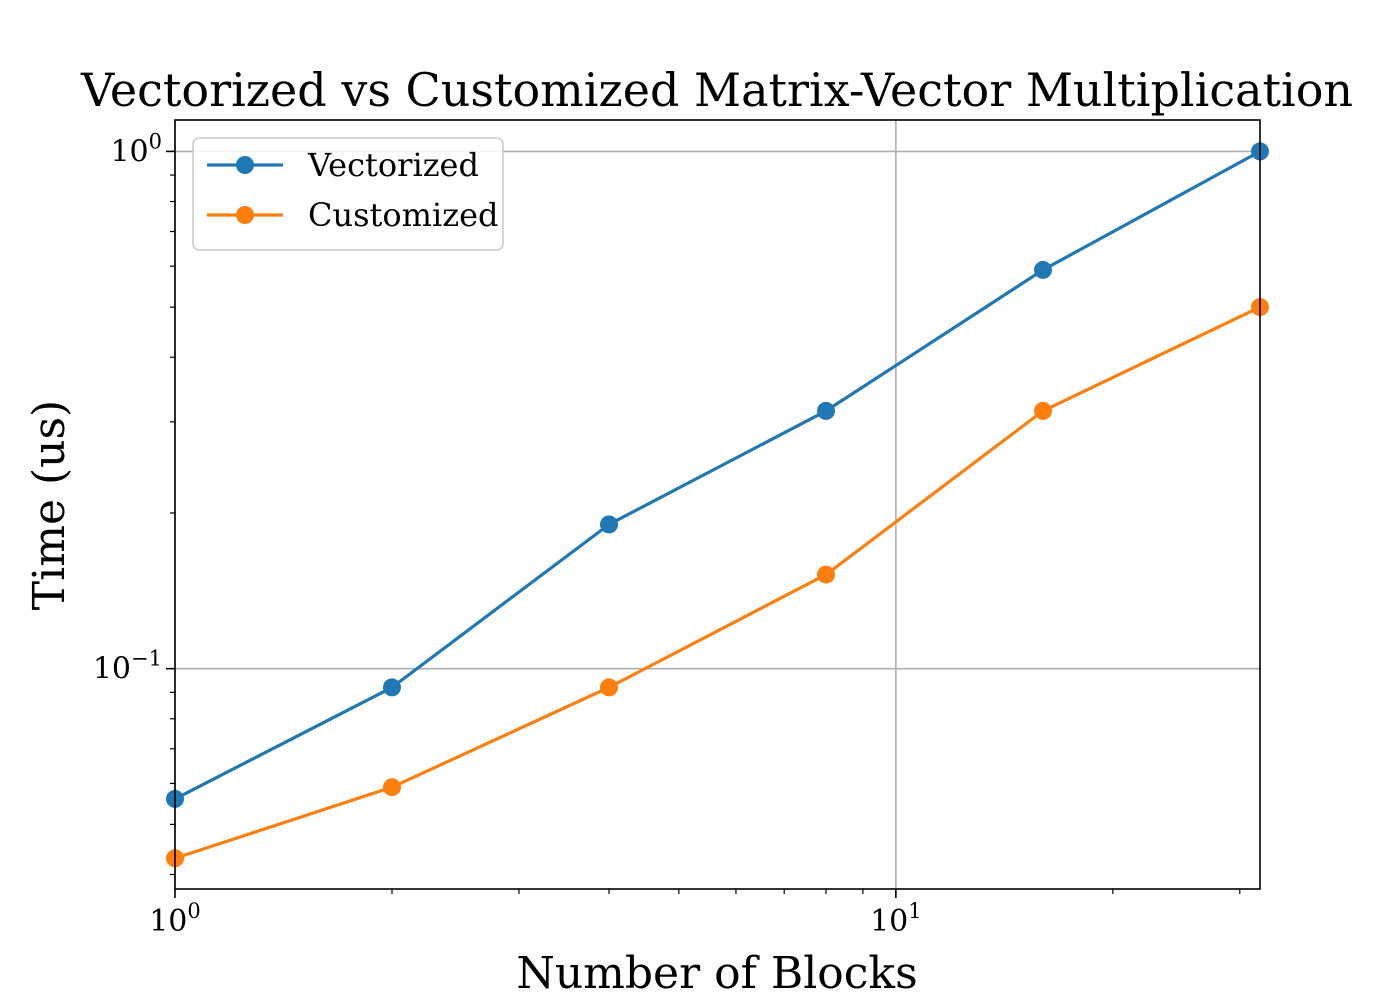 The height and width of the screenshot is (1000, 1400). What do you see at coordinates (896, 919) in the screenshot?
I see `x-tick-label: 10¹` at bounding box center [896, 919].